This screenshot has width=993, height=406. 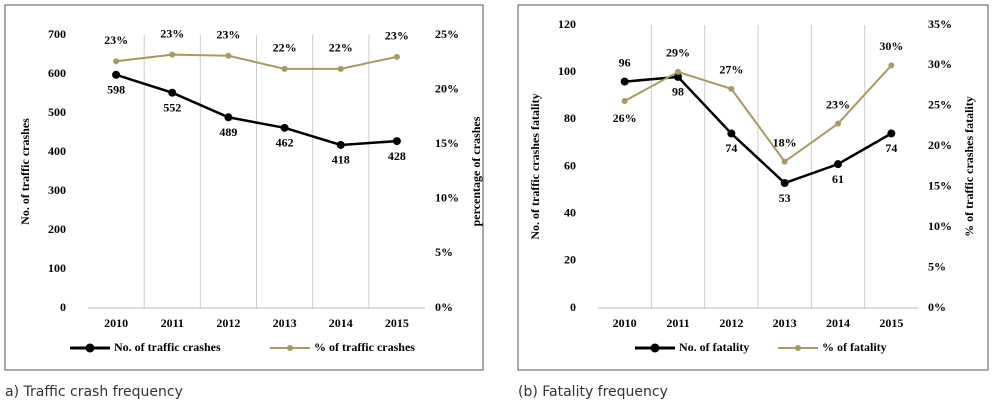 What do you see at coordinates (57, 190) in the screenshot?
I see `y-tick-label: 300` at bounding box center [57, 190].